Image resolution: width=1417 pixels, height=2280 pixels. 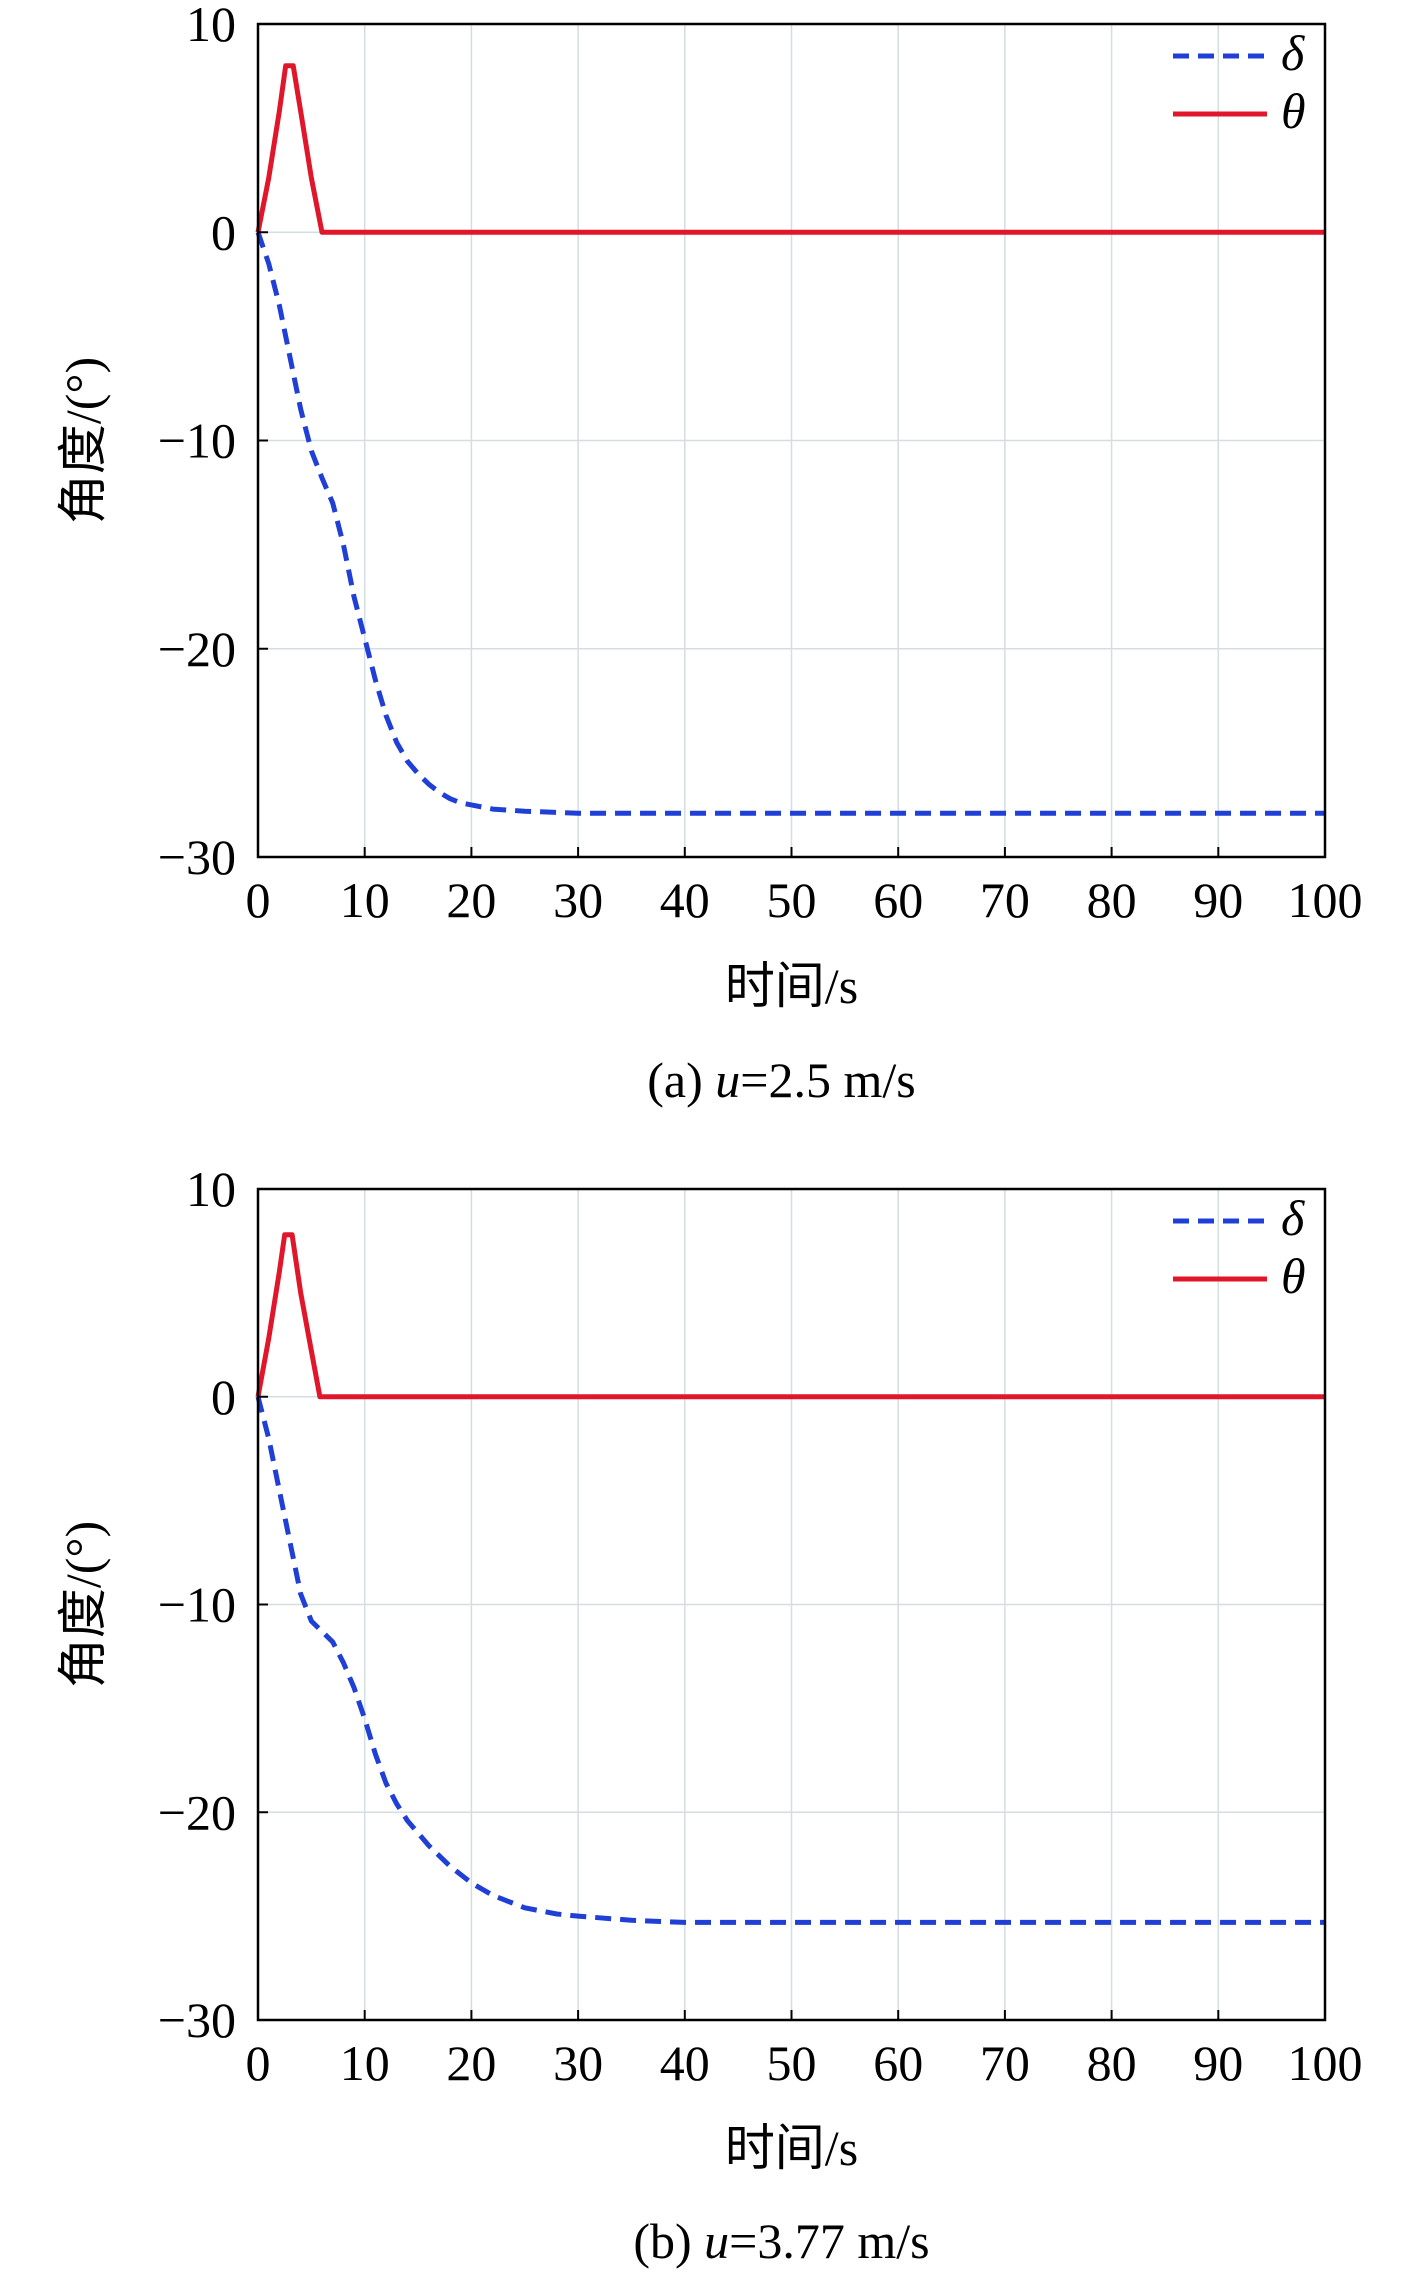 What do you see at coordinates (827, 1080) in the screenshot?
I see `caption-suffix: =2.5 m/s` at bounding box center [827, 1080].